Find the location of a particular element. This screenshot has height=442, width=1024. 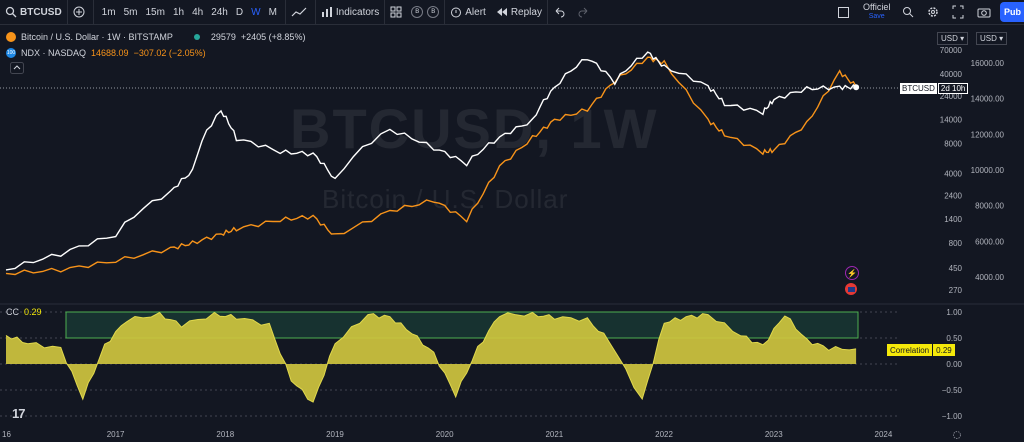

correlation-tag: Correlation 0.29 is located at coordinates (921, 350).